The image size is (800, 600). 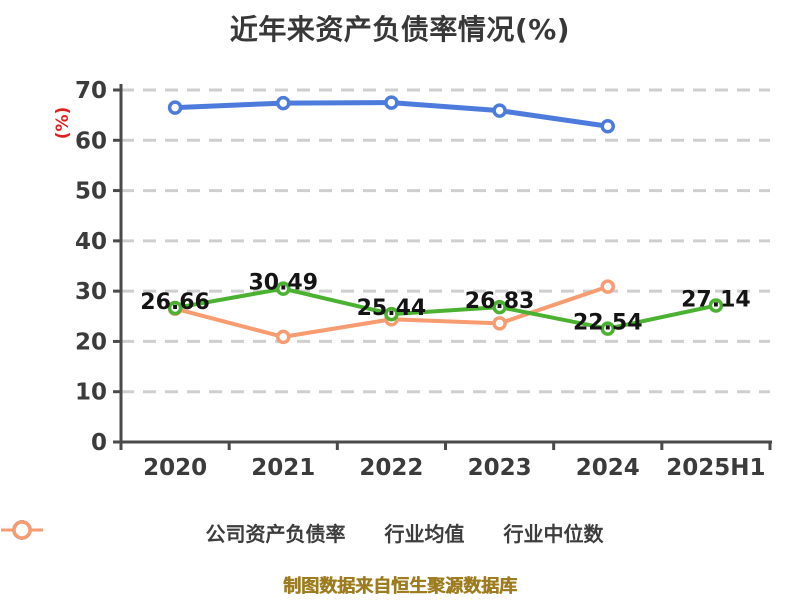 I want to click on x-tick-label: 2025H1, so click(x=715, y=468).